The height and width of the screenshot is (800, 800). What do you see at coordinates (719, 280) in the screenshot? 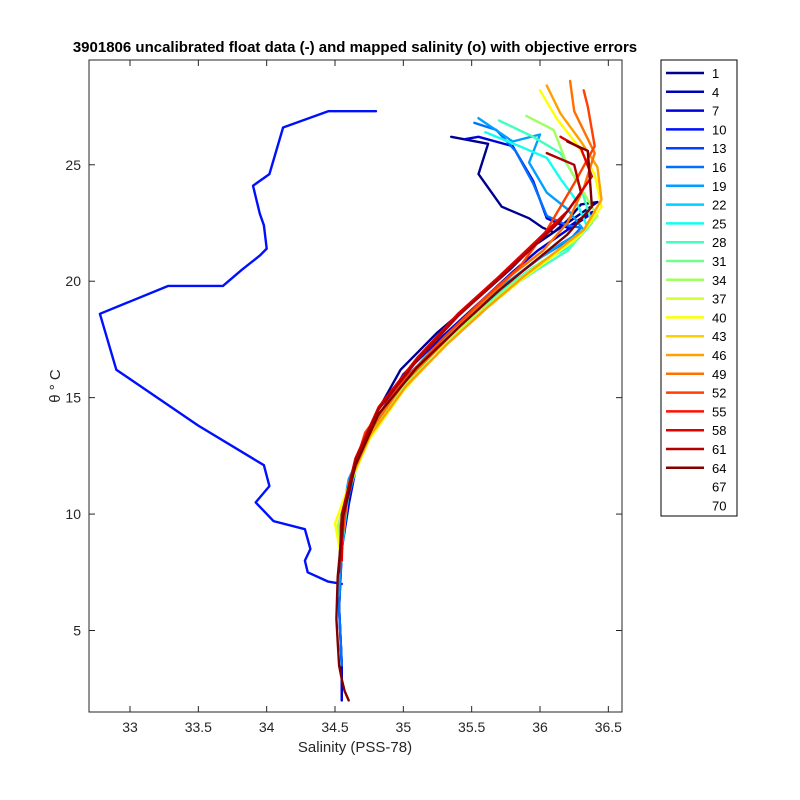
I see `legend-label: 34` at bounding box center [719, 280].